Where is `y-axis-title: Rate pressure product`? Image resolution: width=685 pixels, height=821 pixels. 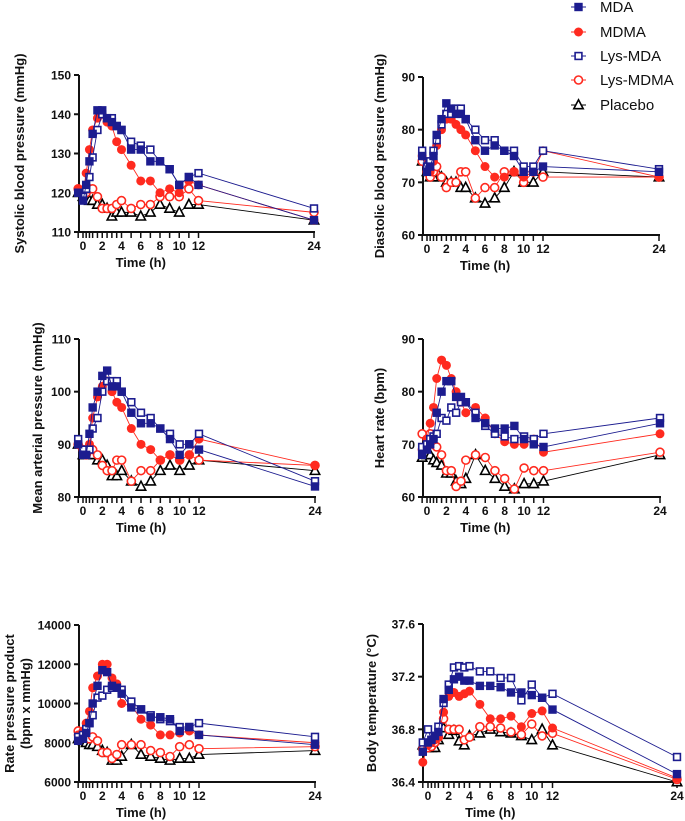
y-axis-title: Rate pressure product is located at coordinates (9, 702).